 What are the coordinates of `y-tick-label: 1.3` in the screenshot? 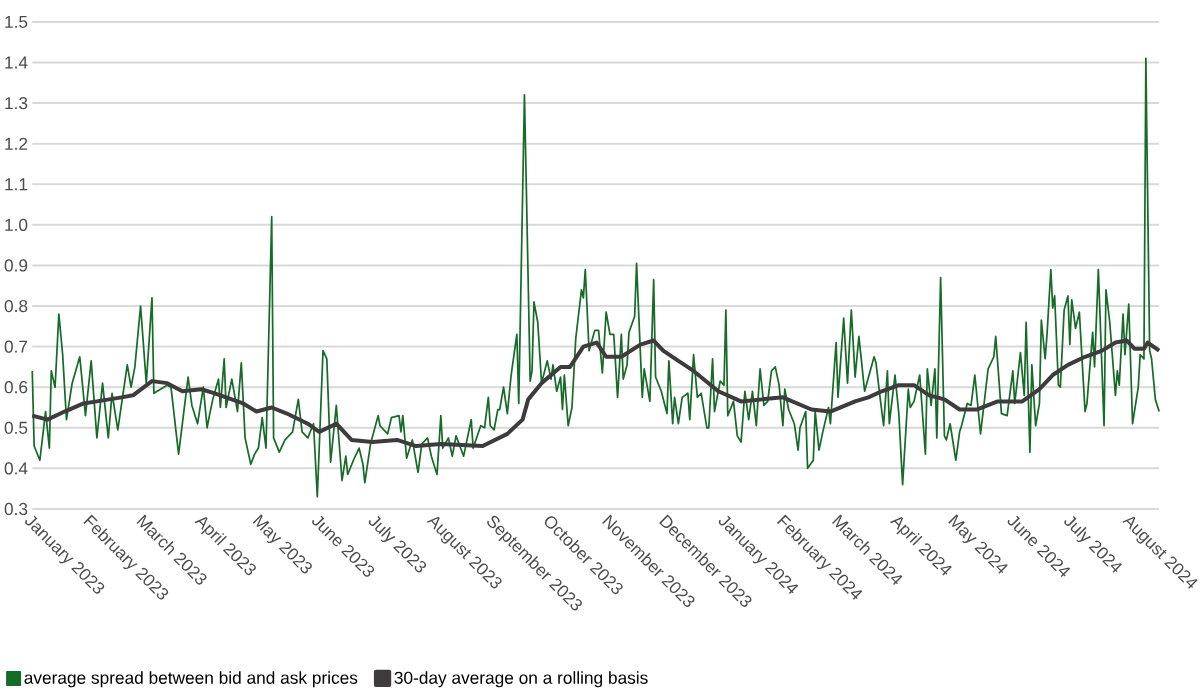 It's located at (16, 103).